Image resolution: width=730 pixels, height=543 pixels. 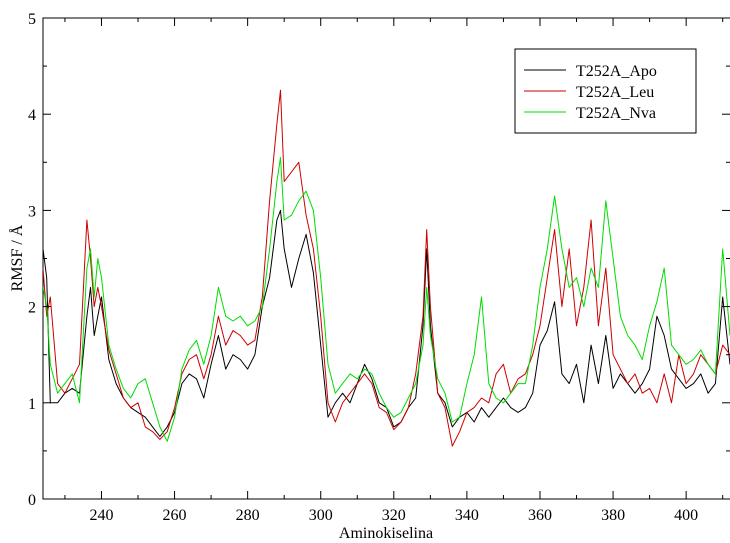 I want to click on legend-label: T252A_Nva, so click(x=616, y=113).